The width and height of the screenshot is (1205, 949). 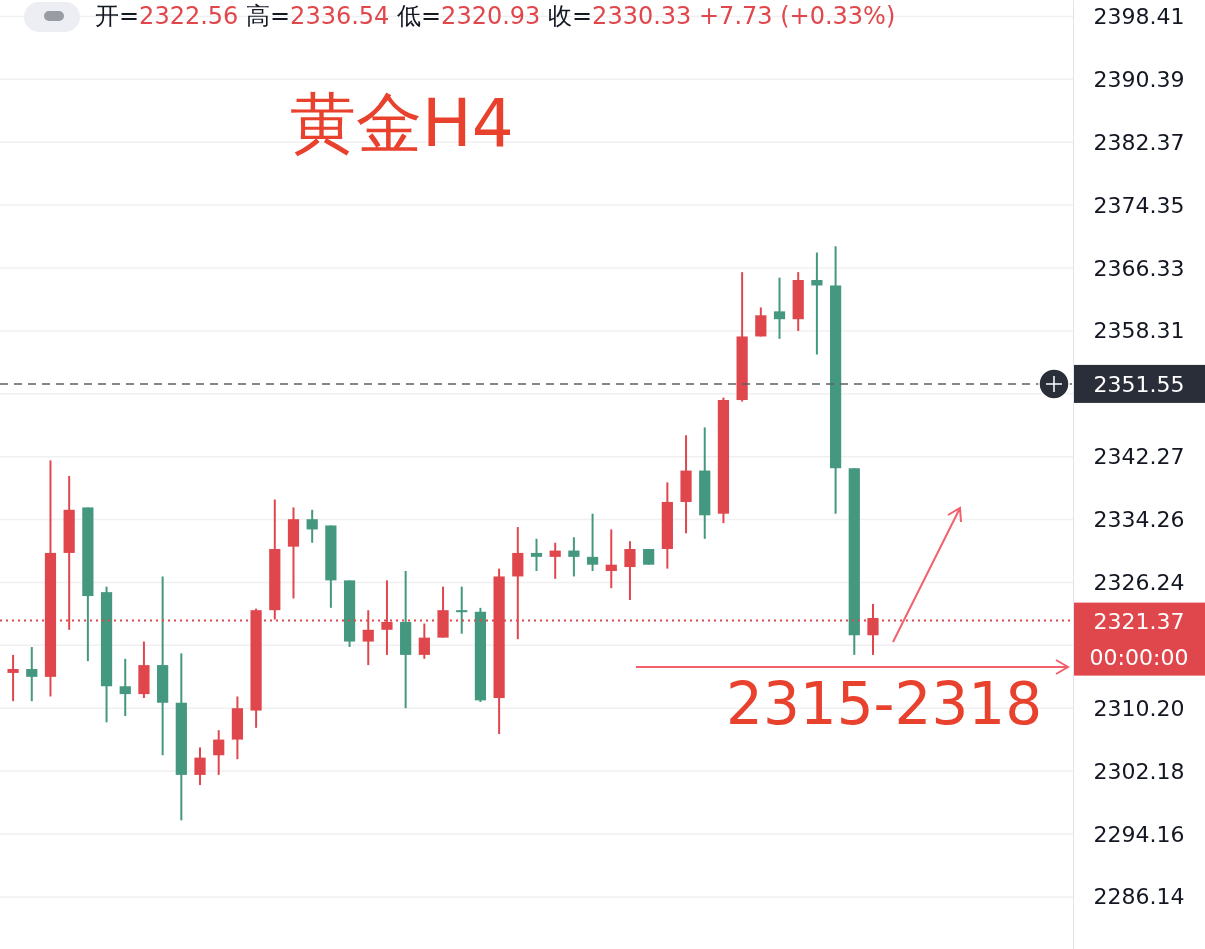 What do you see at coordinates (495, 16) in the screenshot?
I see `text: 开=2322.56 高=2336.54 低=2320.93 收=2330.33 +7.73 (+0.33%)` at bounding box center [495, 16].